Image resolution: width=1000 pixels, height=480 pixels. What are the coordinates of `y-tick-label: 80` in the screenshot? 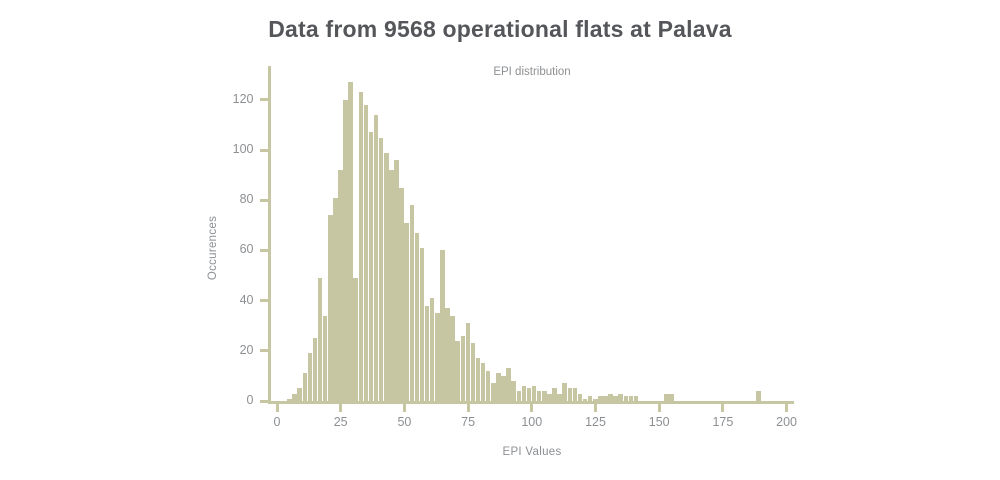 It's located at (246, 199).